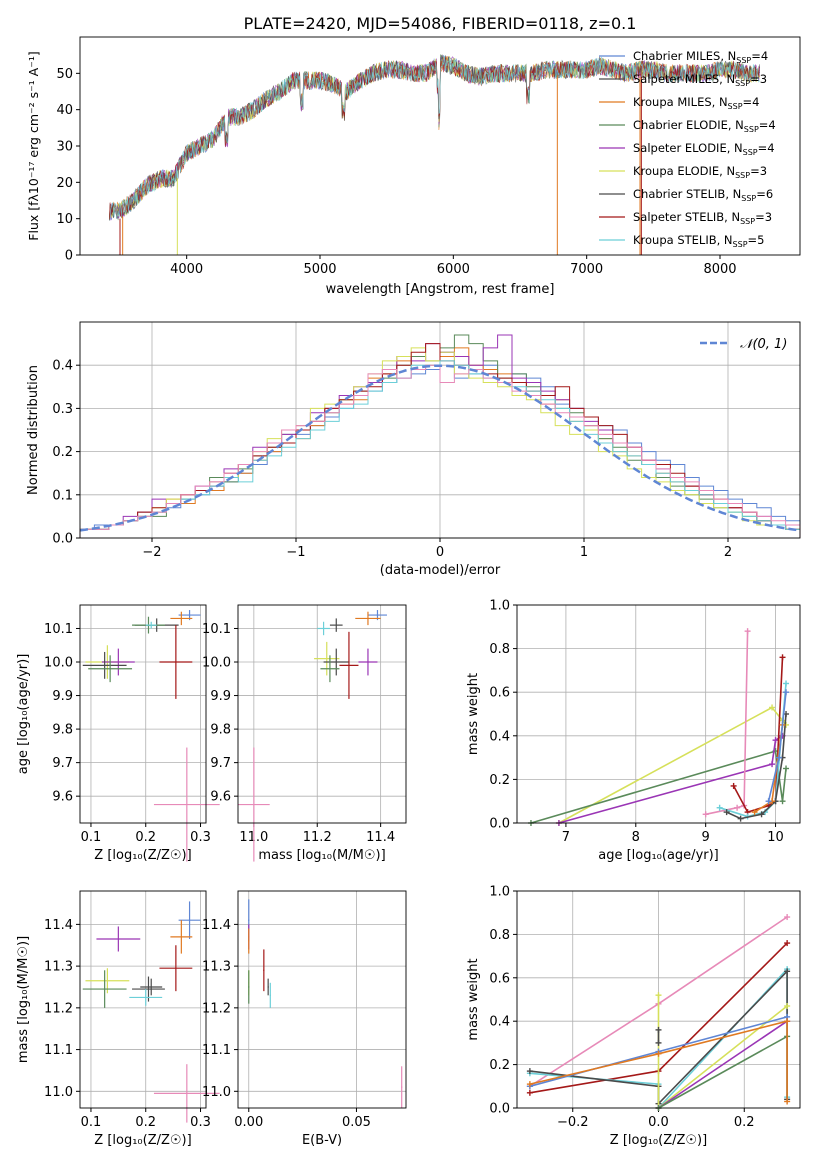  I want to click on y-tick-label: 10, so click(64, 219).